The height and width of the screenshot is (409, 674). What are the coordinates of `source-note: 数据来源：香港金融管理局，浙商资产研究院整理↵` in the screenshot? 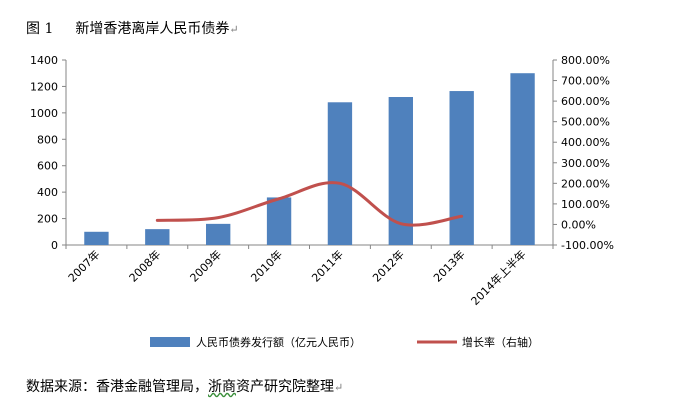 It's located at (184, 386).